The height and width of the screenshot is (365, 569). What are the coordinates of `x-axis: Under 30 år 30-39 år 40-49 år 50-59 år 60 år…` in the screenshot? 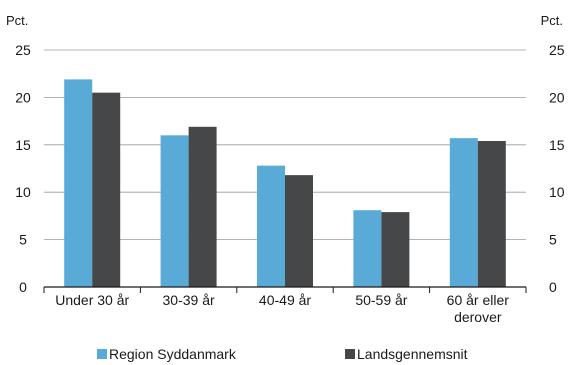 It's located at (285, 306).